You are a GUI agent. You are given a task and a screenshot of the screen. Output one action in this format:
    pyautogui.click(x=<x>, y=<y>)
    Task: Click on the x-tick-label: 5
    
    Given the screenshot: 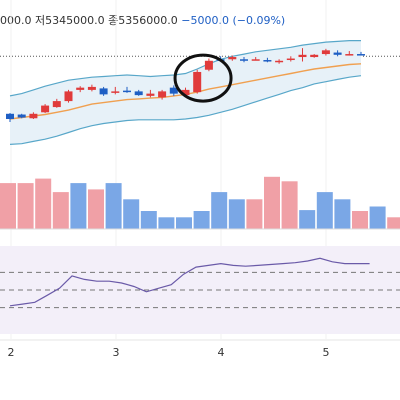 What is the action you would take?
    pyautogui.click(x=326, y=352)
    